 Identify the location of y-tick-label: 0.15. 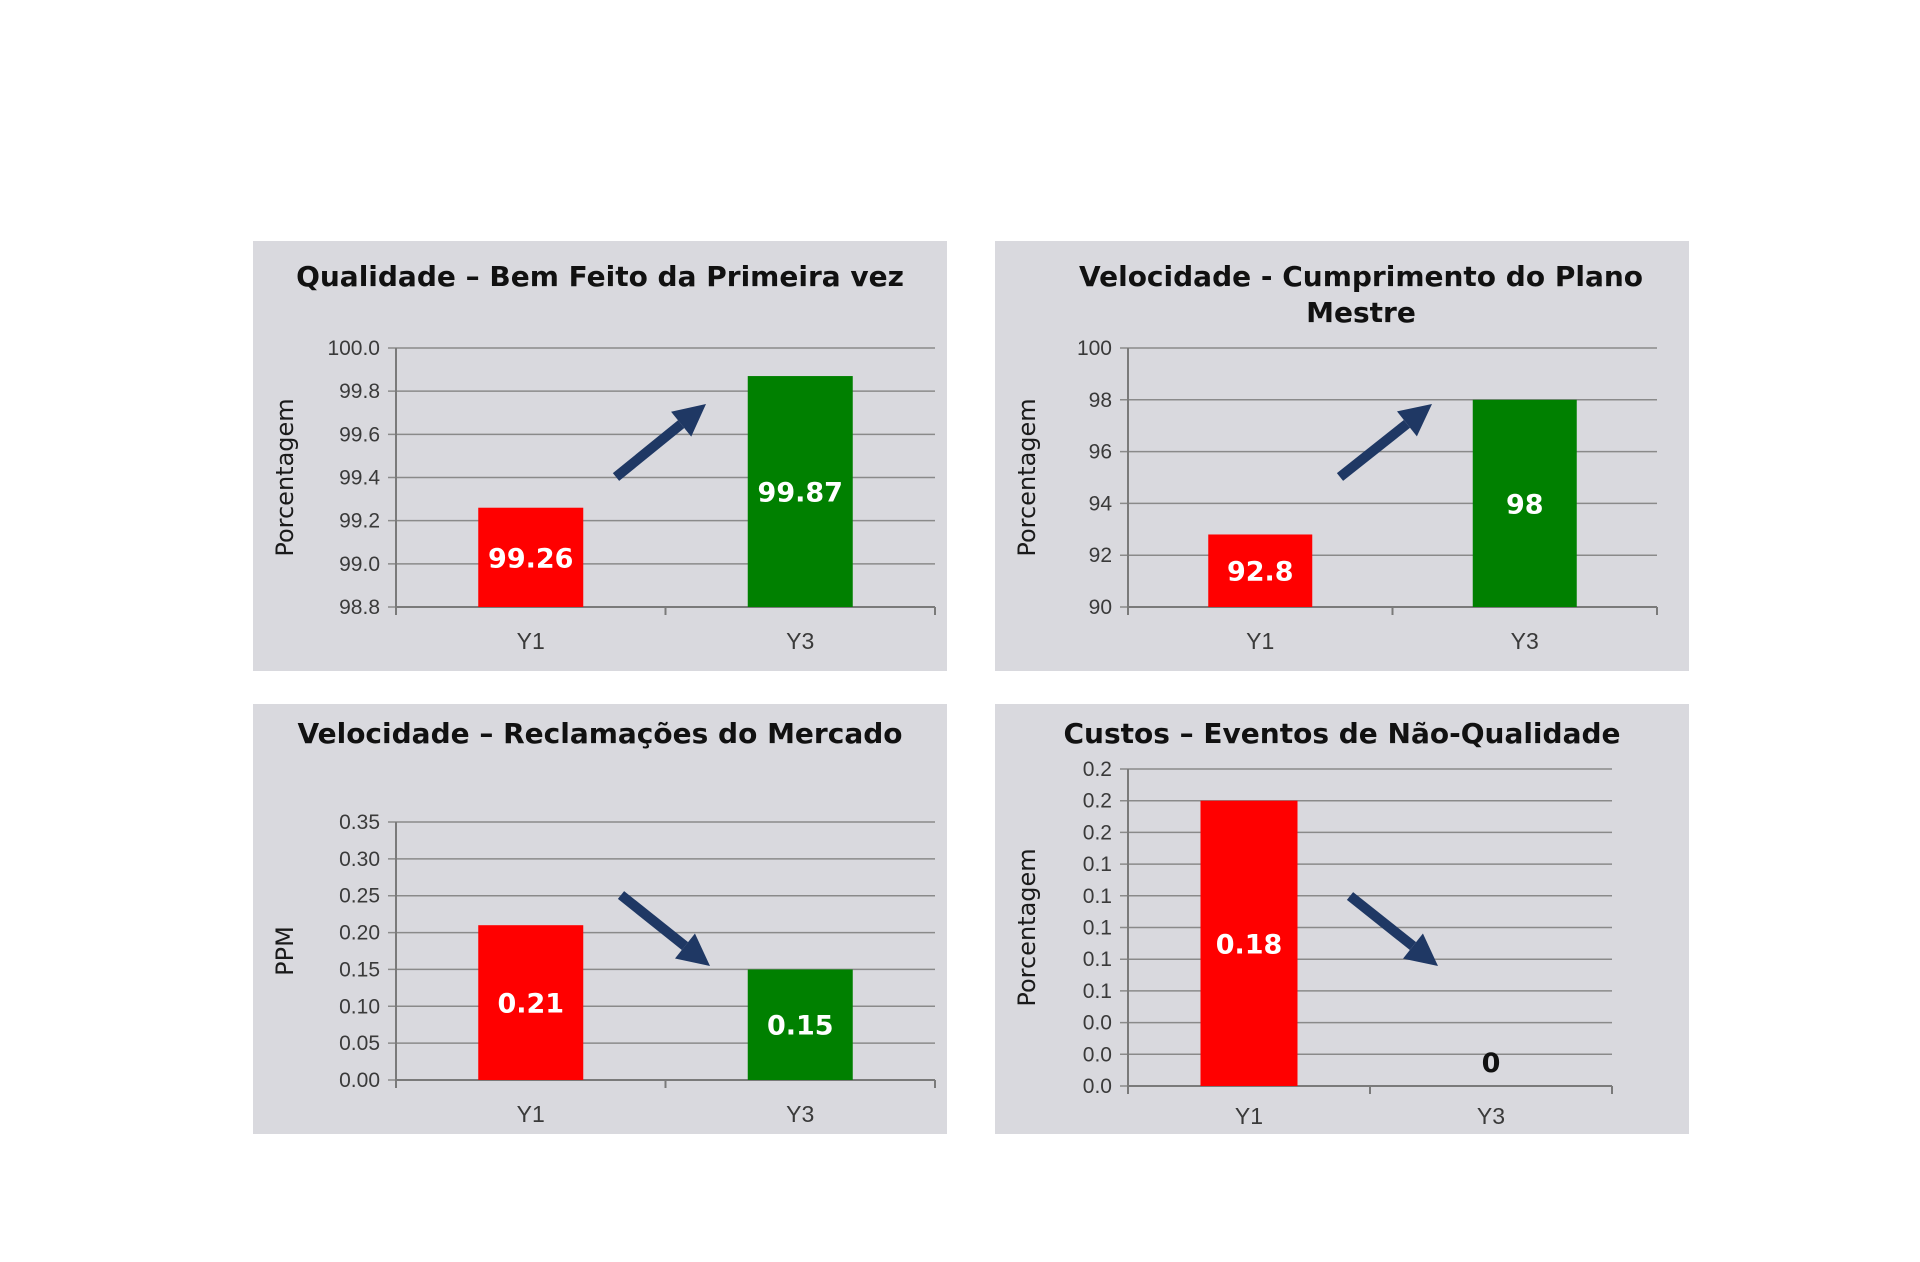
(359, 969).